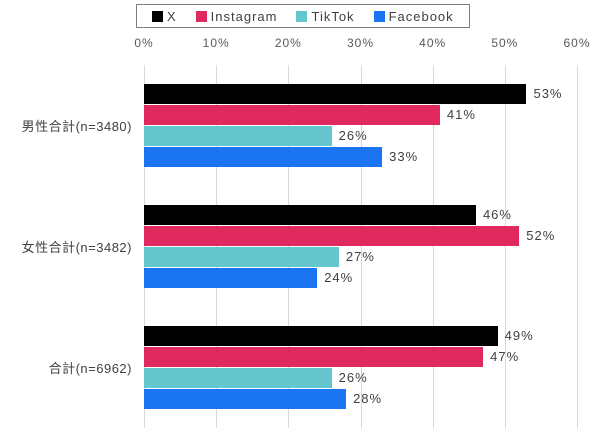  What do you see at coordinates (144, 43) in the screenshot?
I see `x-axis-tick-label: 0%` at bounding box center [144, 43].